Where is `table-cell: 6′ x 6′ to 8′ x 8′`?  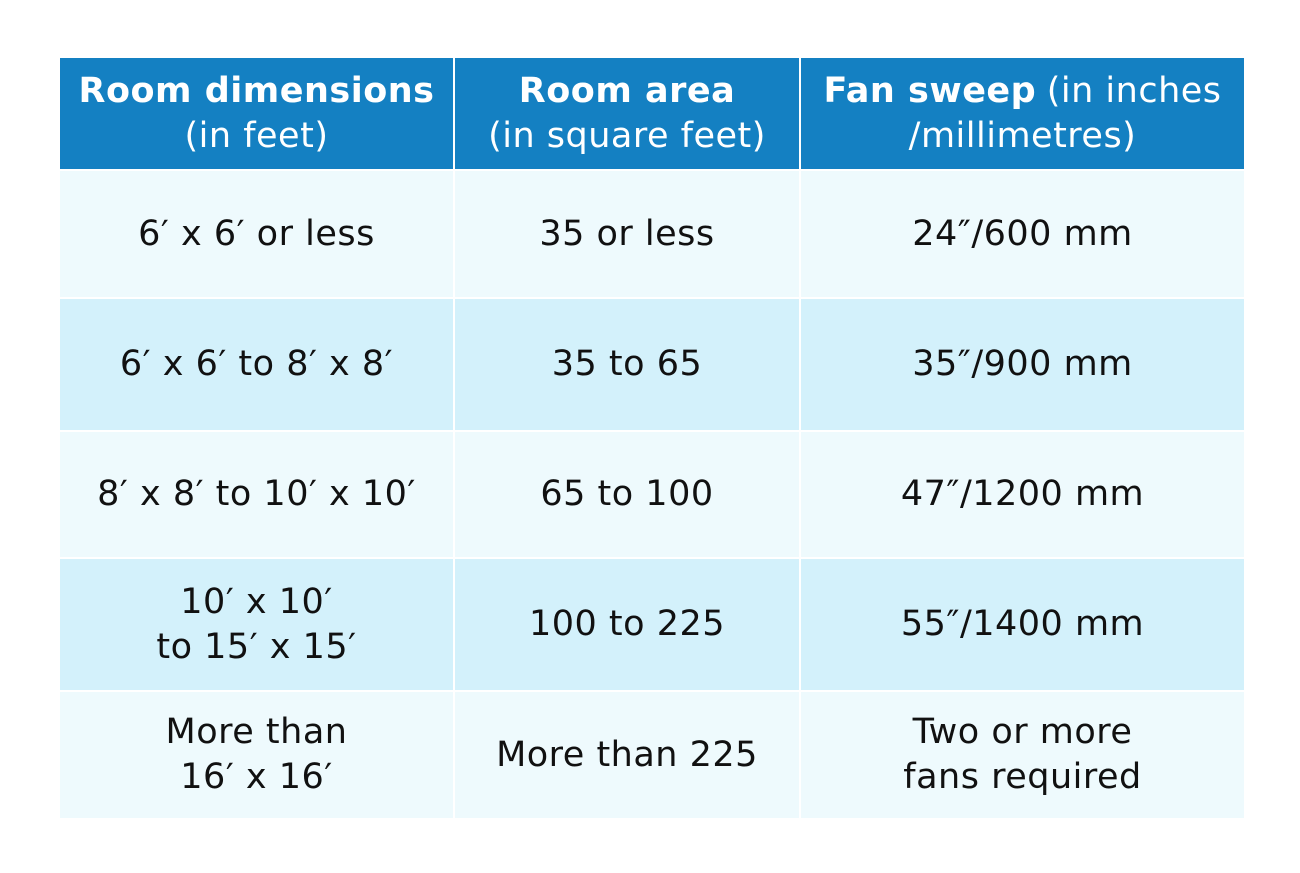
table-cell: 6′ x 6′ to 8′ x 8′ is located at coordinates (256, 364).